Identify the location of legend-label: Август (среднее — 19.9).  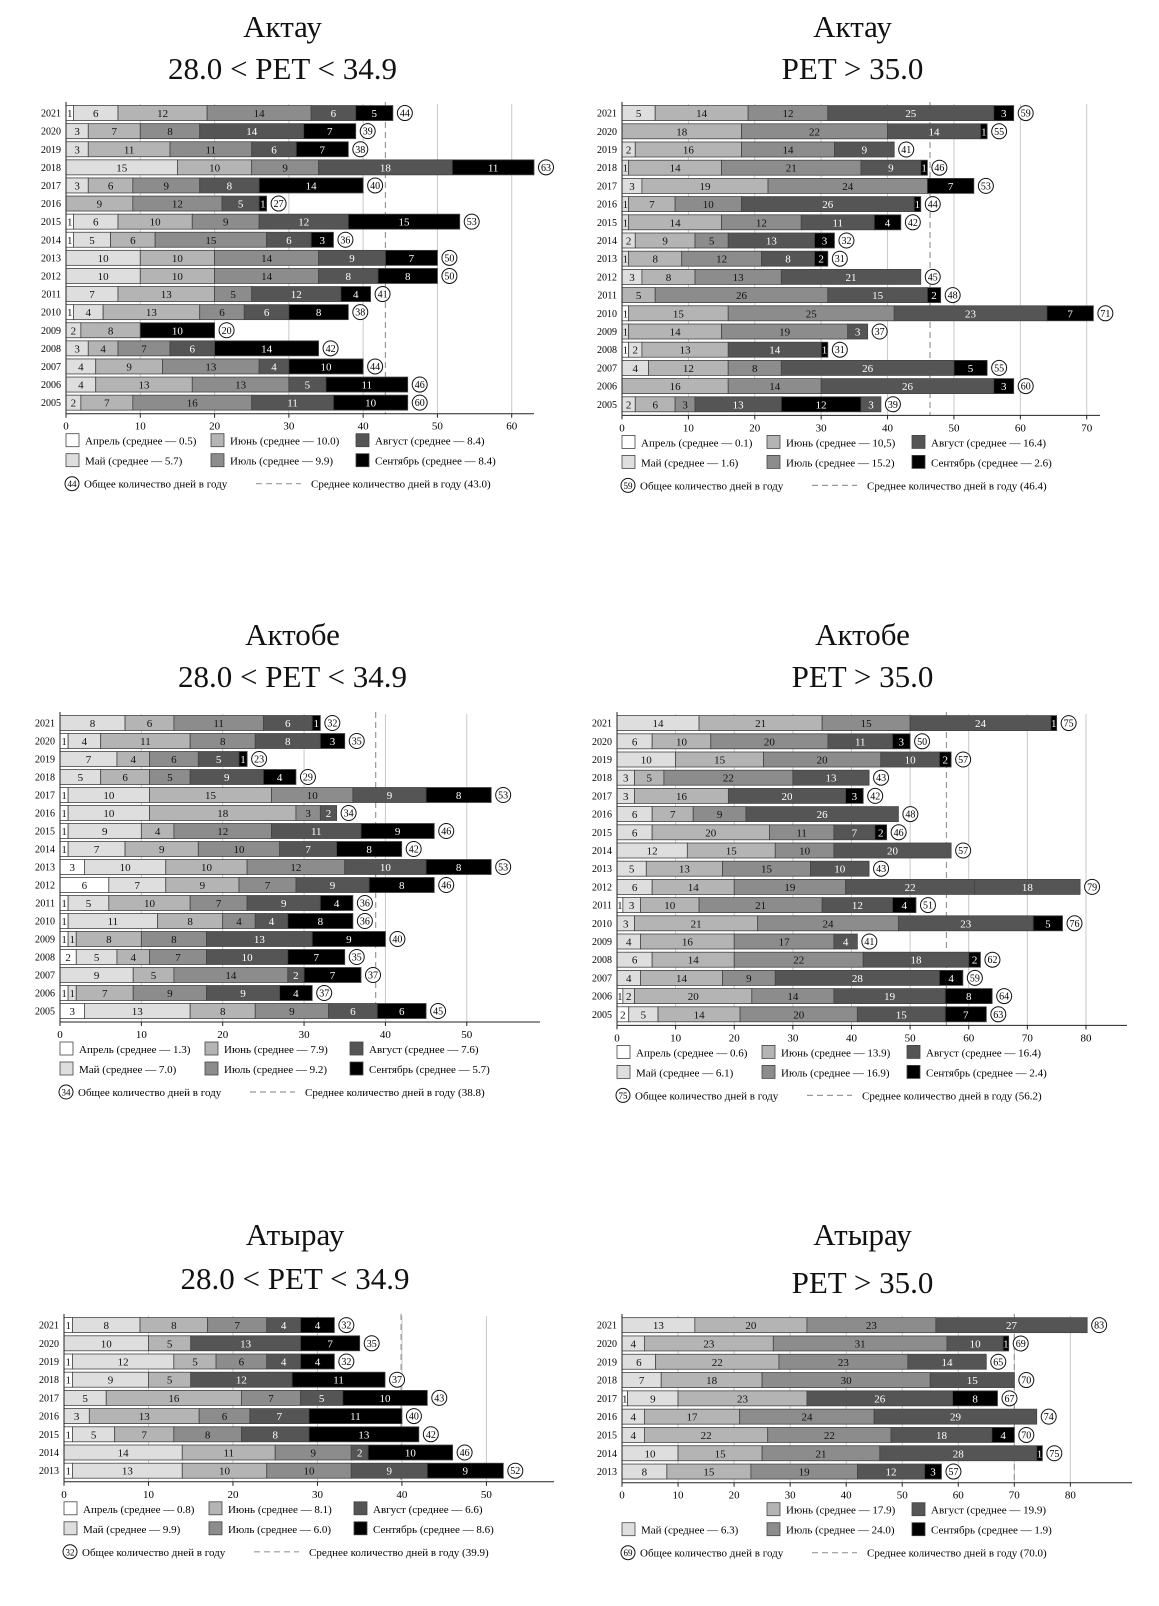
(988, 1511).